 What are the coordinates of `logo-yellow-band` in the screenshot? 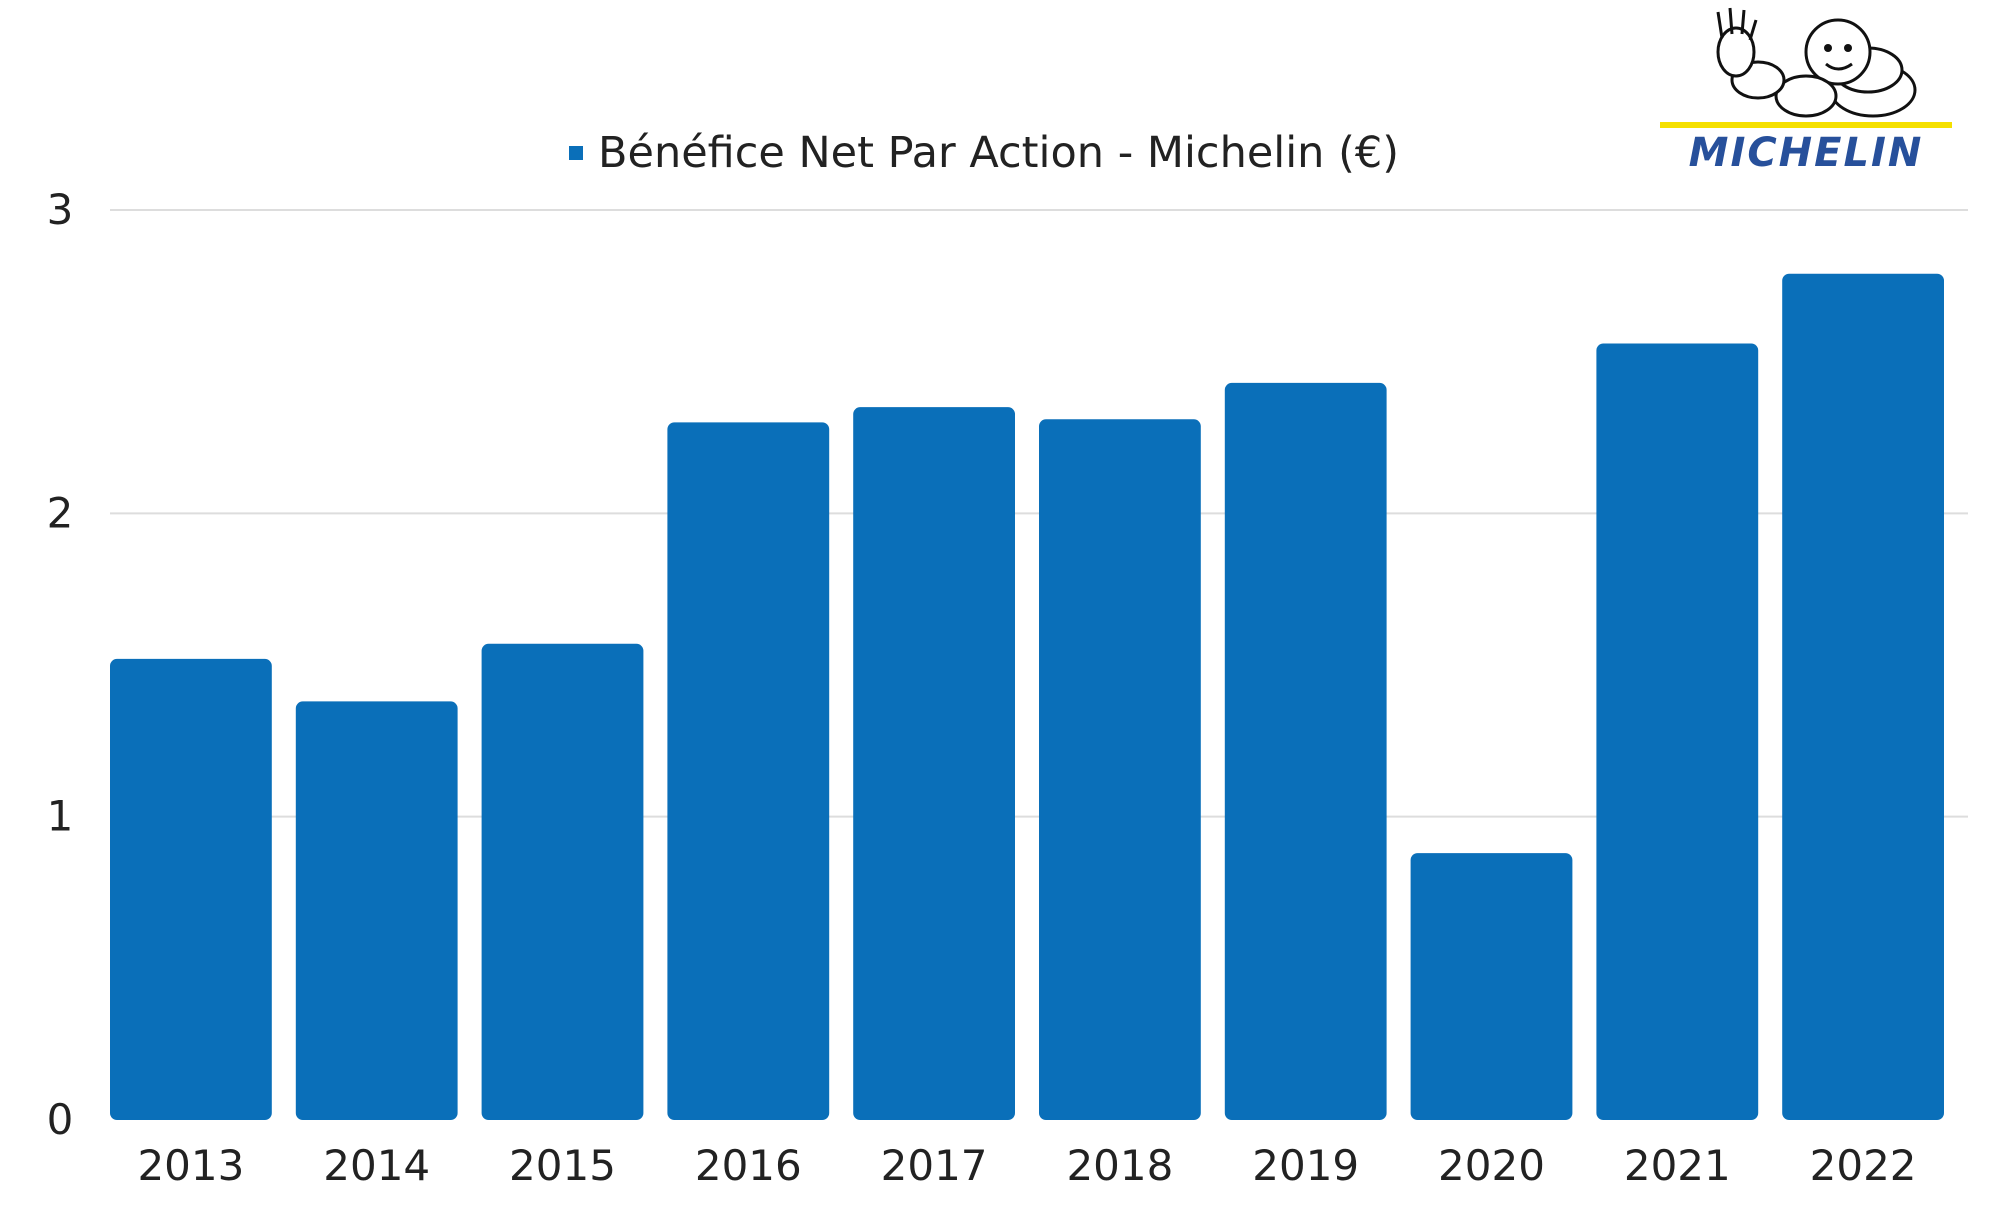 It's located at (1806, 125).